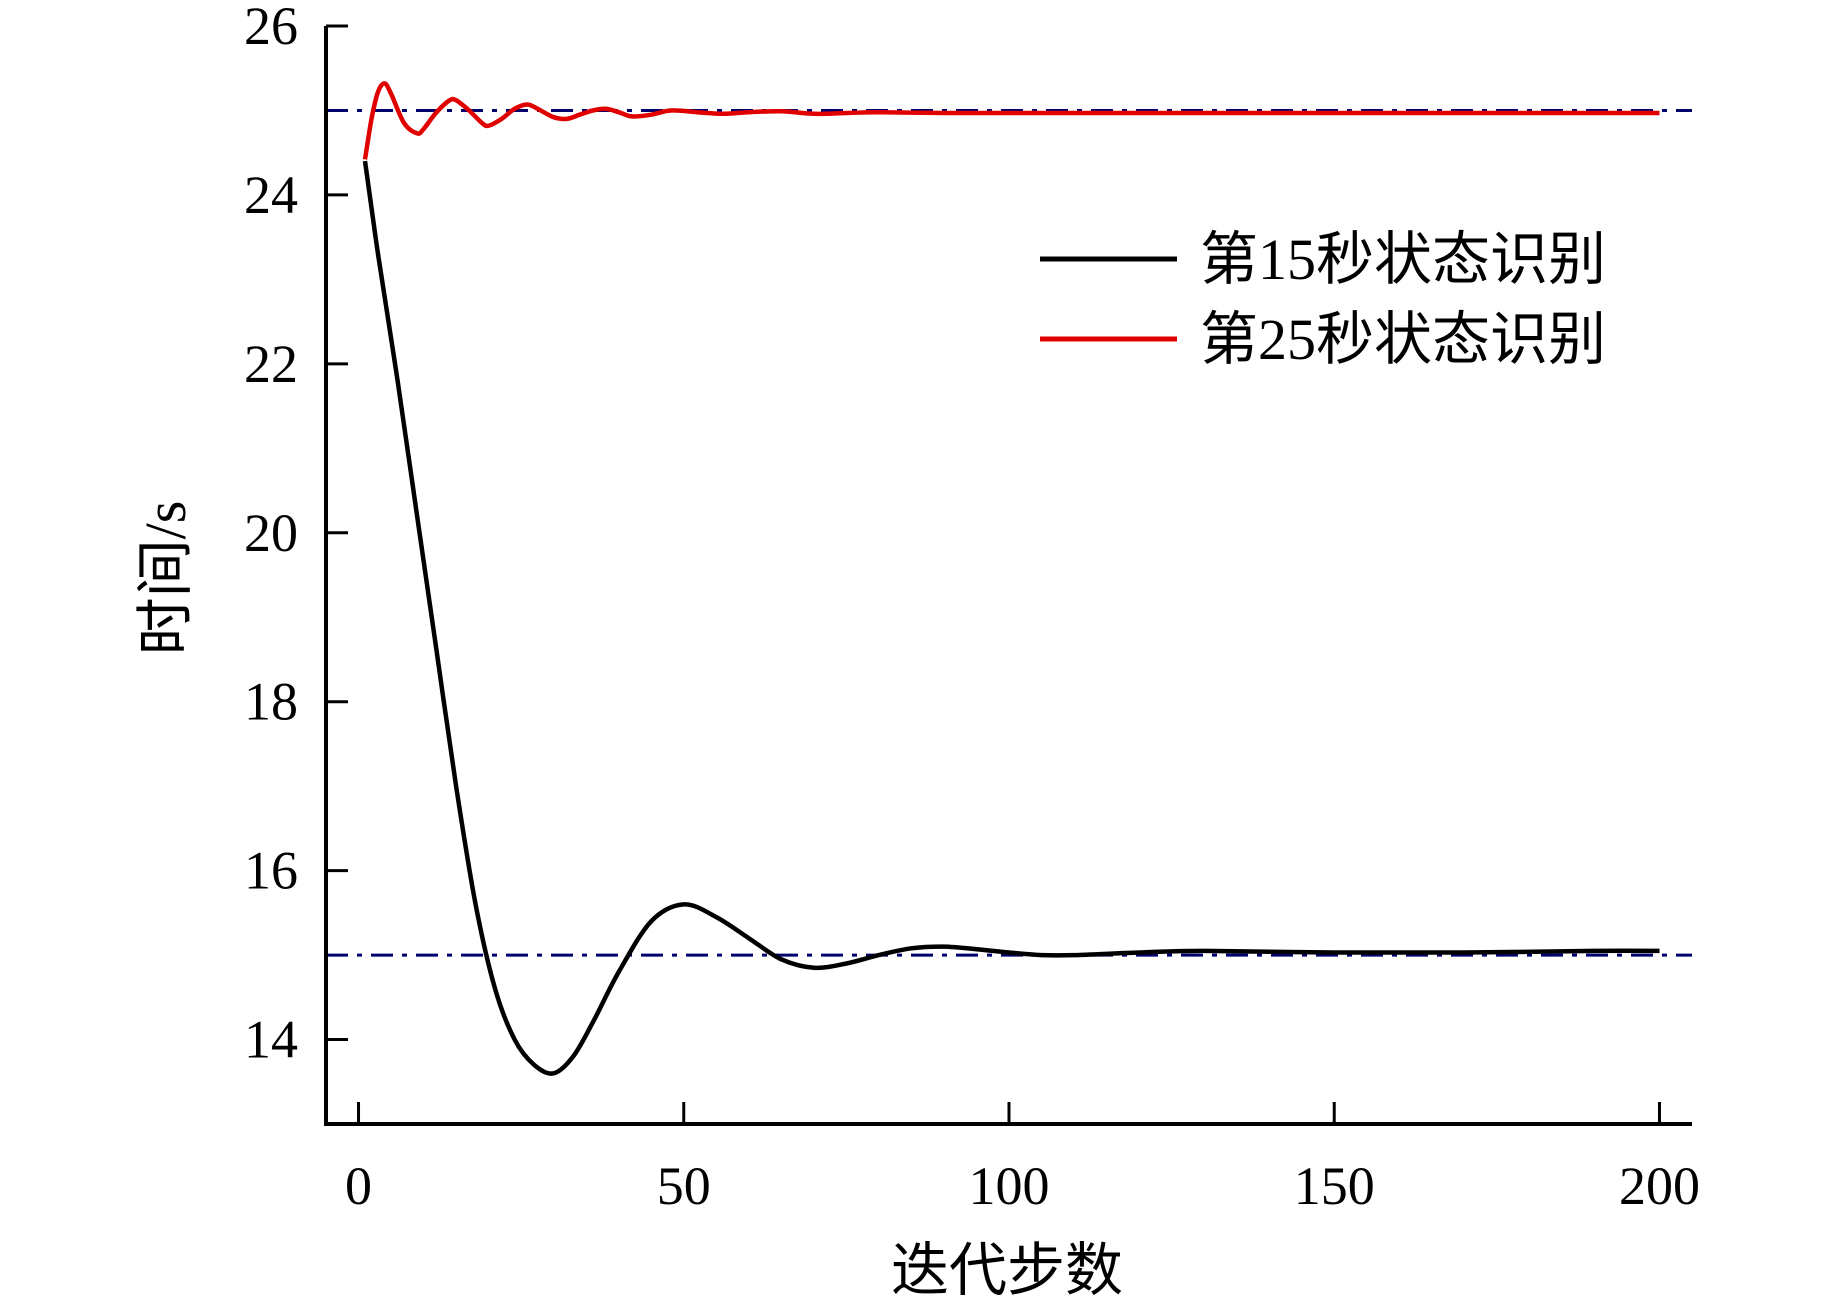  What do you see at coordinates (271, 533) in the screenshot?
I see `y-tick-label: 20` at bounding box center [271, 533].